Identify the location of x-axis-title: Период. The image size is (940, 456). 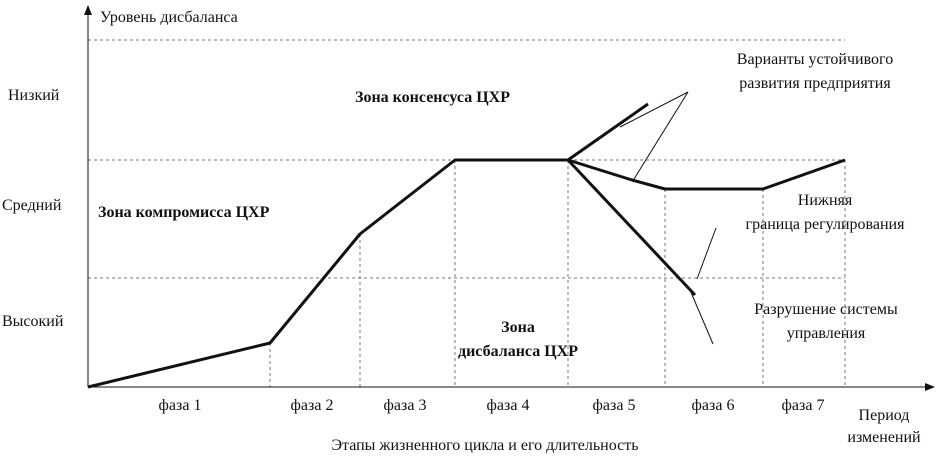
(884, 415).